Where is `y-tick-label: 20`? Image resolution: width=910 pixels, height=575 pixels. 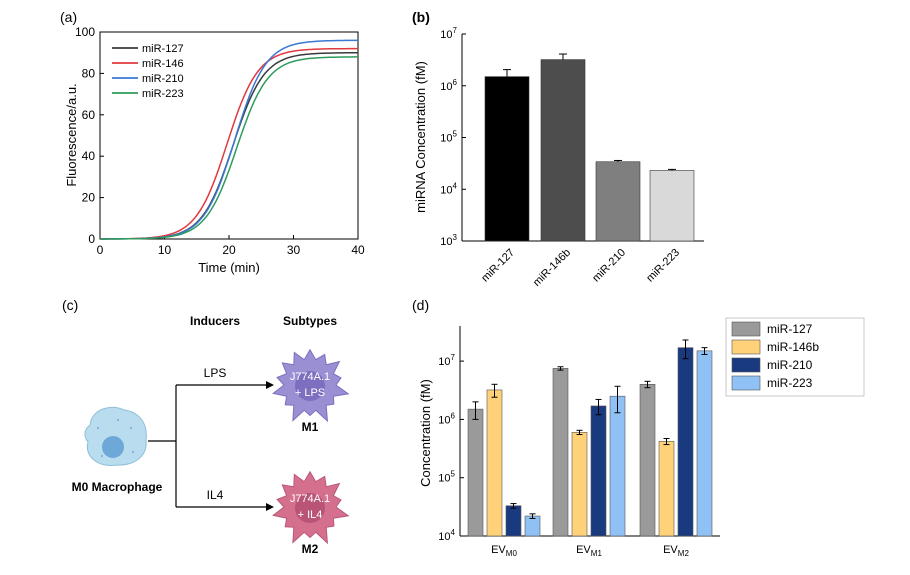 y-tick-label: 20 is located at coordinates (89, 198).